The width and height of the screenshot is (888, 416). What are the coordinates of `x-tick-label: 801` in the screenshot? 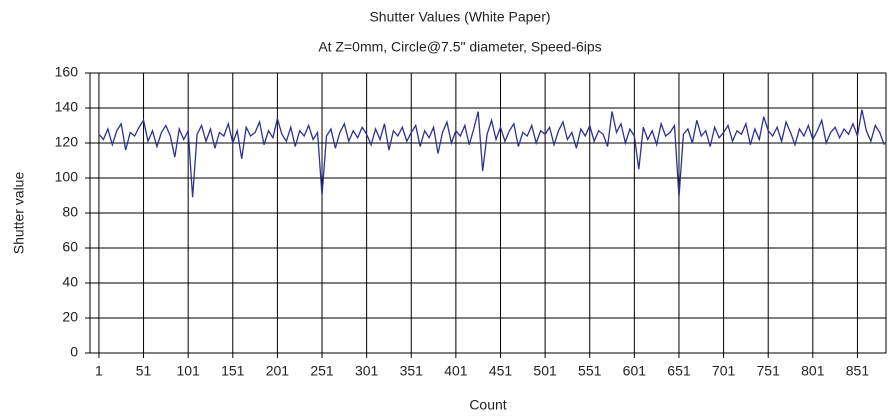 It's located at (813, 371).